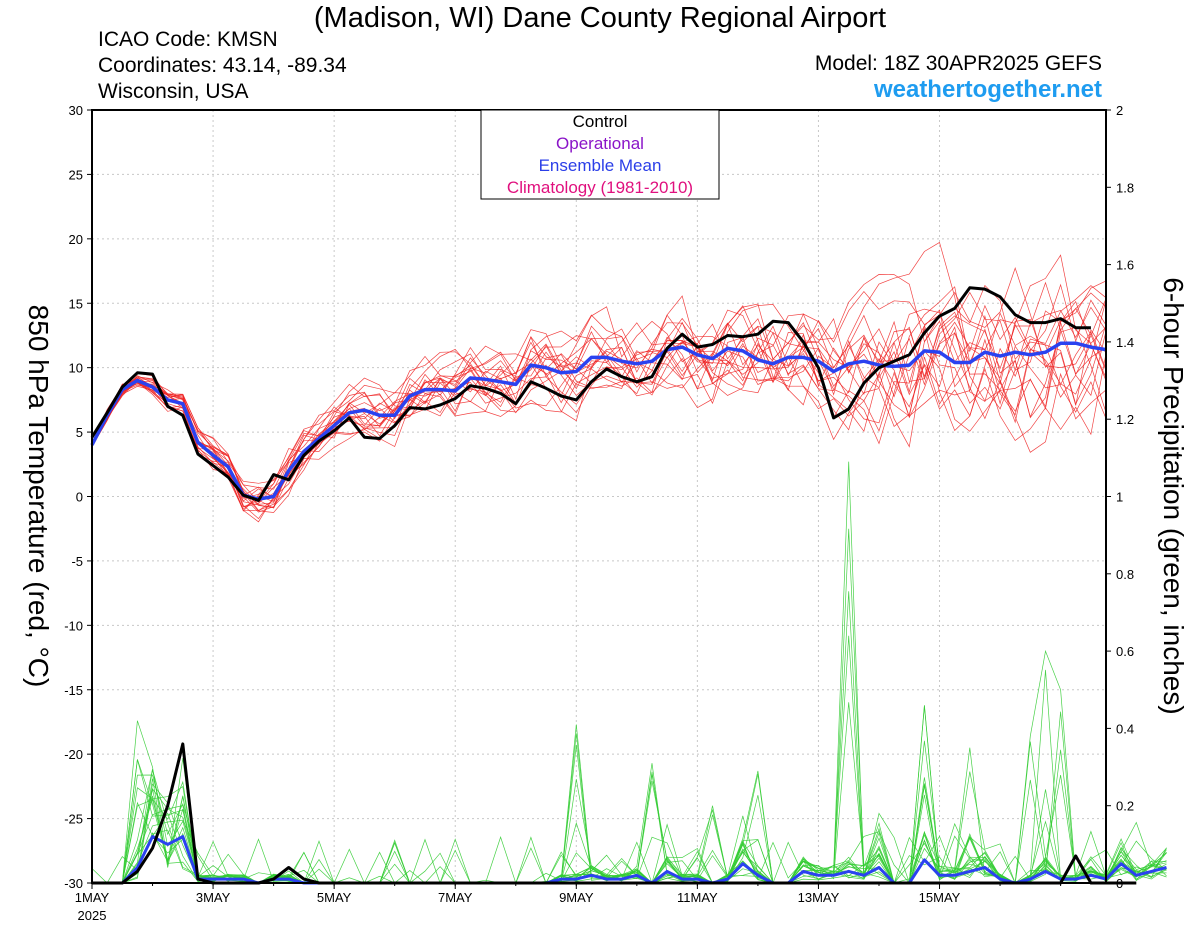 The width and height of the screenshot is (1200, 927). What do you see at coordinates (1125, 651) in the screenshot?
I see `y-tick-label-right: 0.6` at bounding box center [1125, 651].